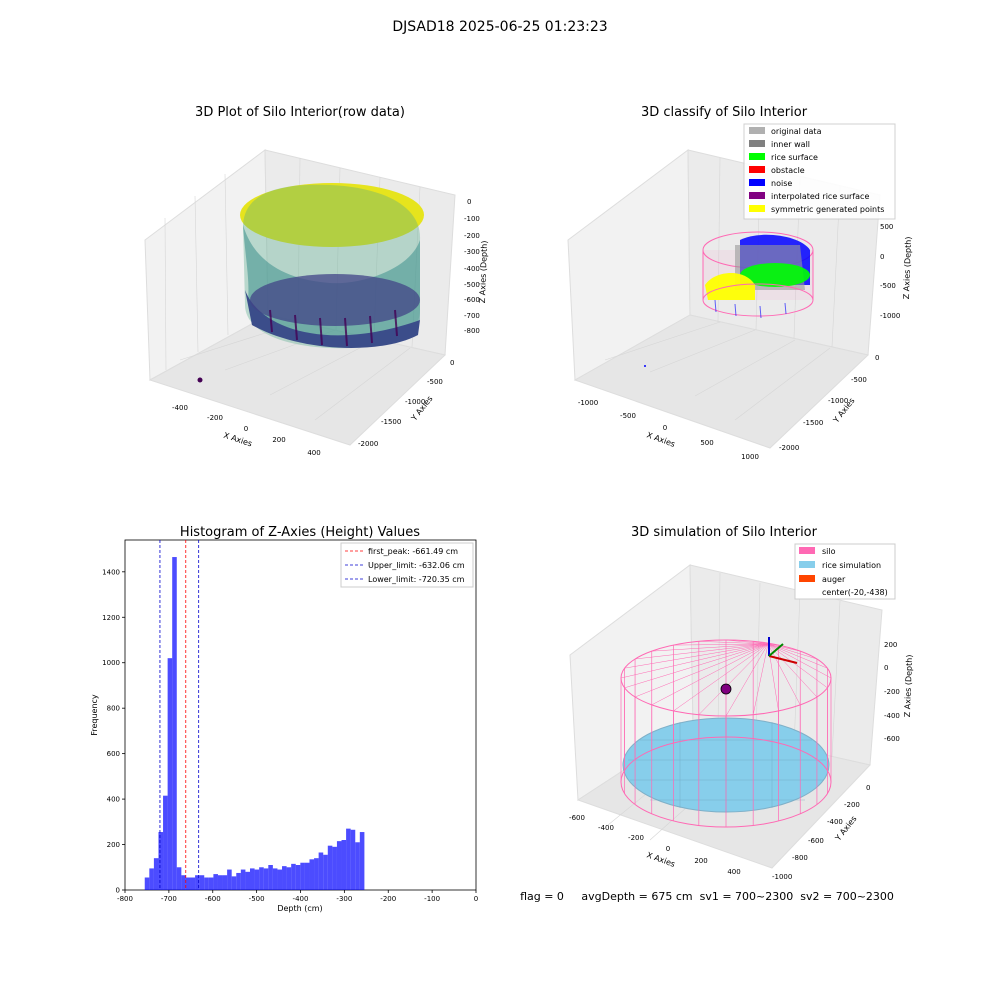  I want to click on panel-classify: 3D classify of Silo Interior, so click(740, 283).